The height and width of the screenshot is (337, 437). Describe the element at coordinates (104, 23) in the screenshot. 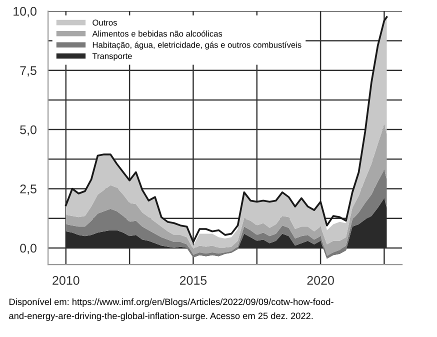

I see `legend-label: Outros` at that location.